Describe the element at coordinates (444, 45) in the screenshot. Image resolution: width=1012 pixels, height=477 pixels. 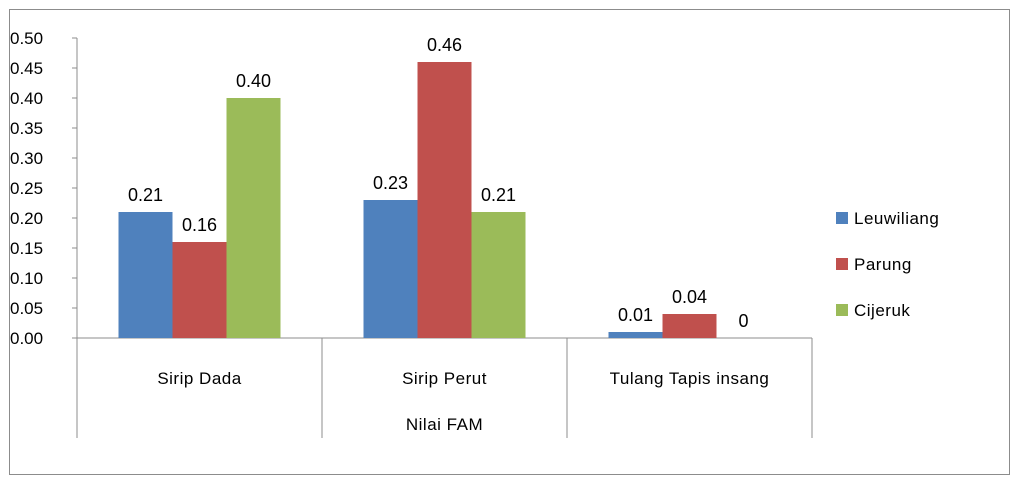
I see `data-label: 0.46` at that location.